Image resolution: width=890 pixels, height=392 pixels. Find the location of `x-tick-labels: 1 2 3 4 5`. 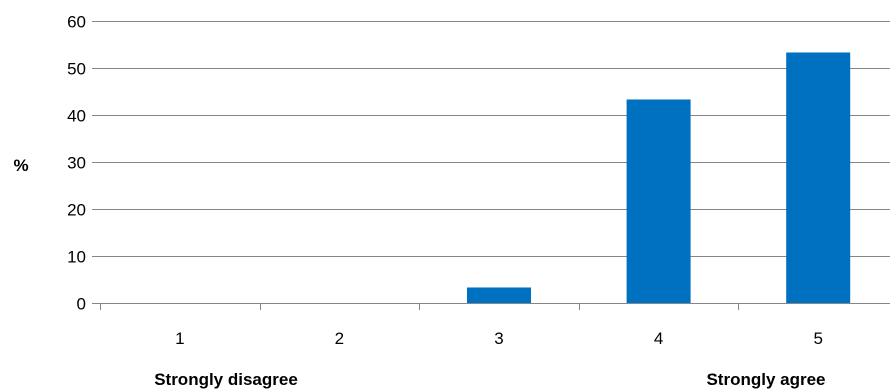

x-tick-labels: 1 2 3 4 5 is located at coordinates (499, 338).